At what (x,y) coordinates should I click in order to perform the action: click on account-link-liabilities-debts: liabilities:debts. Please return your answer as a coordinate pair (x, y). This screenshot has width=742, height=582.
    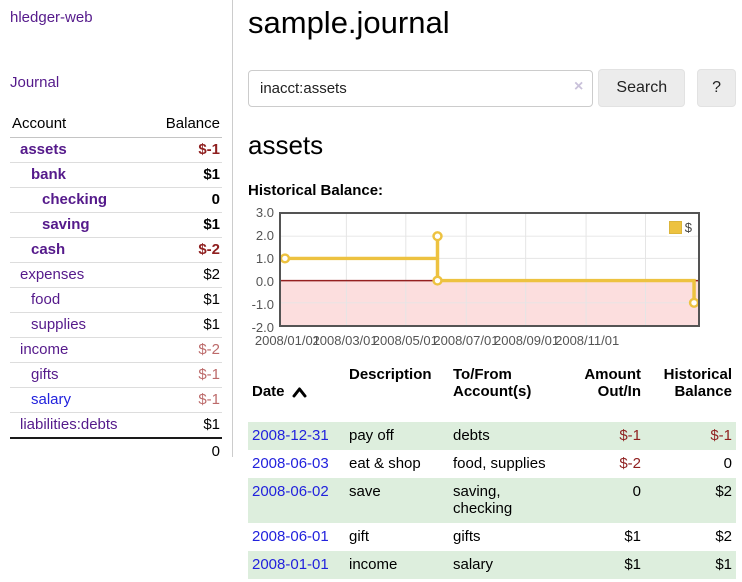
    Looking at the image, I should click on (69, 424).